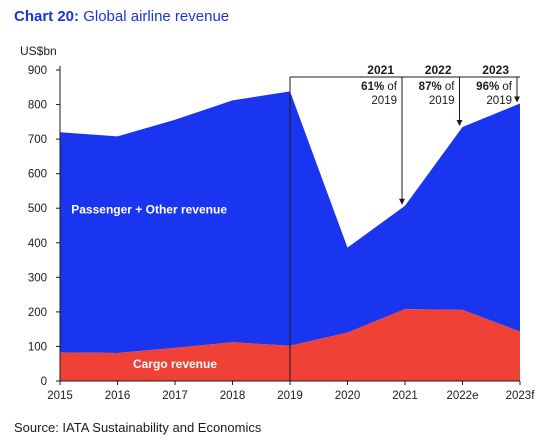 This screenshot has height=448, width=553. I want to click on chart-number: Chart 20:, so click(47, 16).